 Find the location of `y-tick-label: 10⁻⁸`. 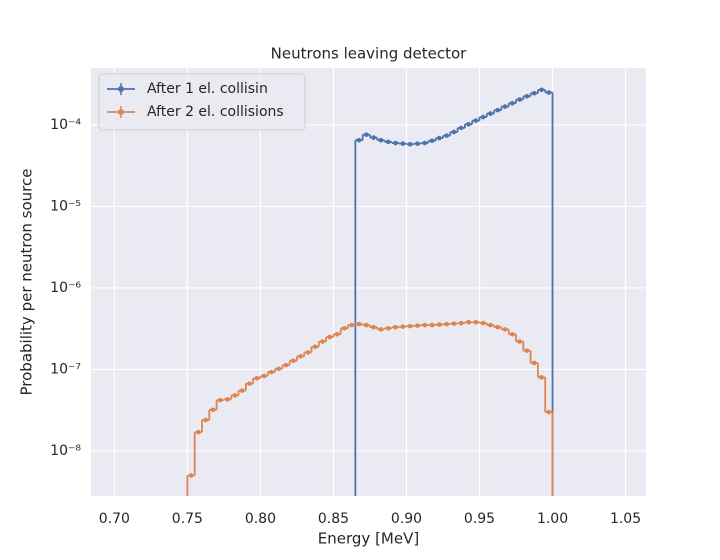

y-tick-label: 10⁻⁸ is located at coordinates (65, 451).